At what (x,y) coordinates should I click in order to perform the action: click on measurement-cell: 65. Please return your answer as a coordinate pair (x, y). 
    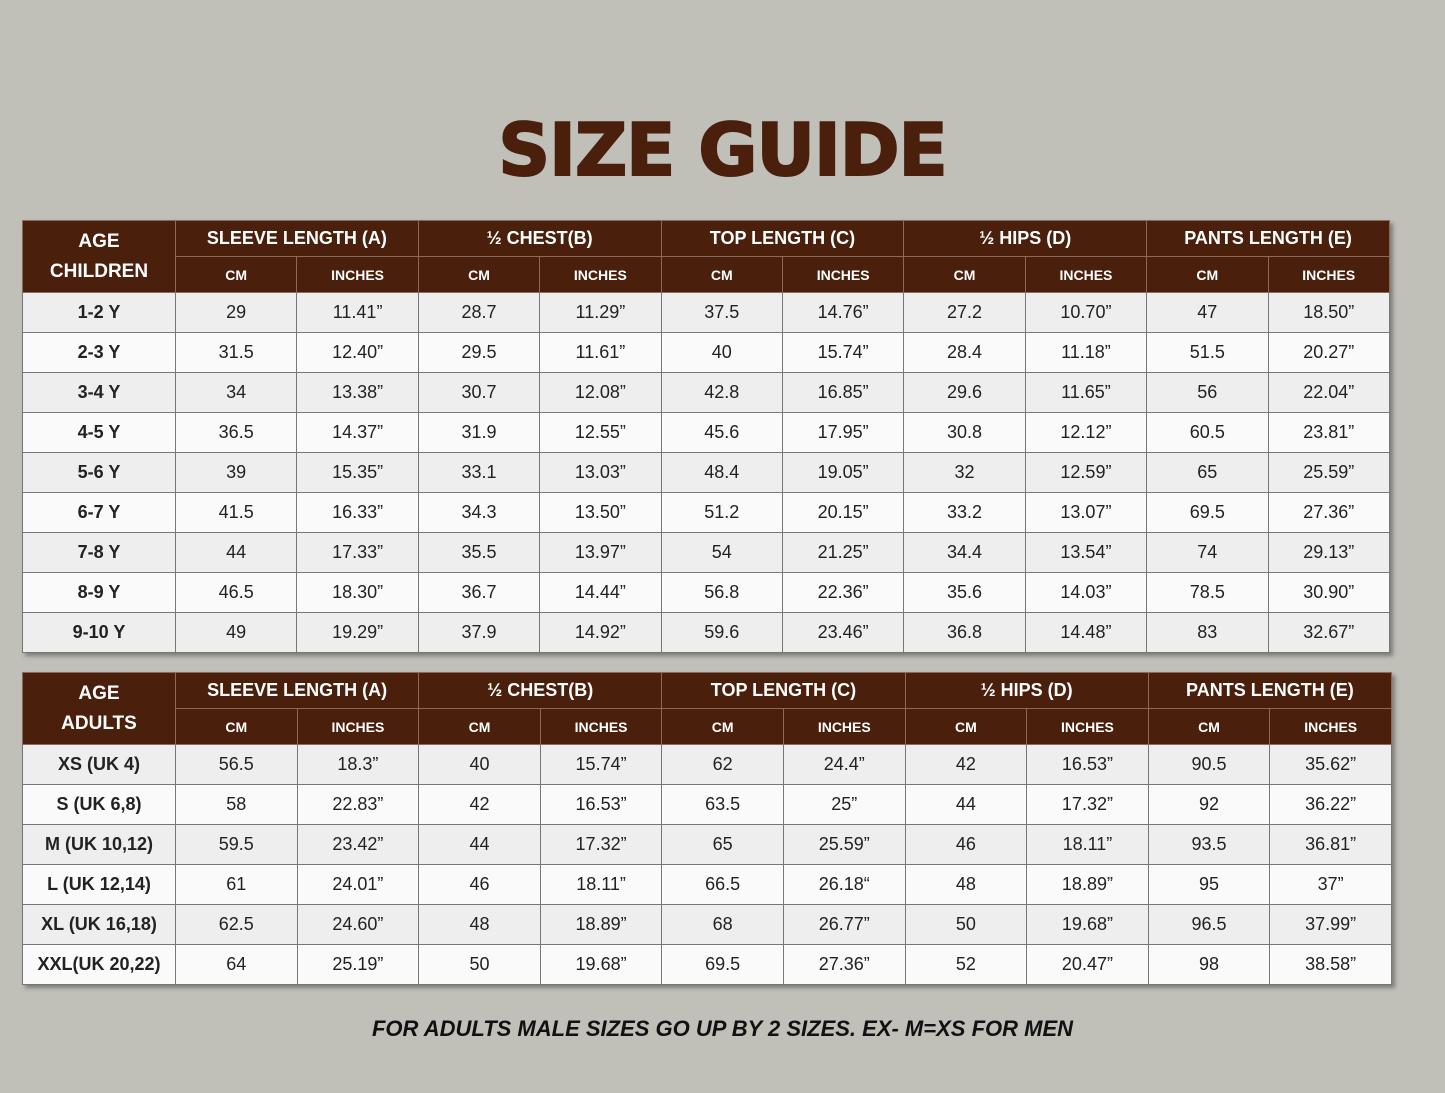
    Looking at the image, I should click on (722, 844).